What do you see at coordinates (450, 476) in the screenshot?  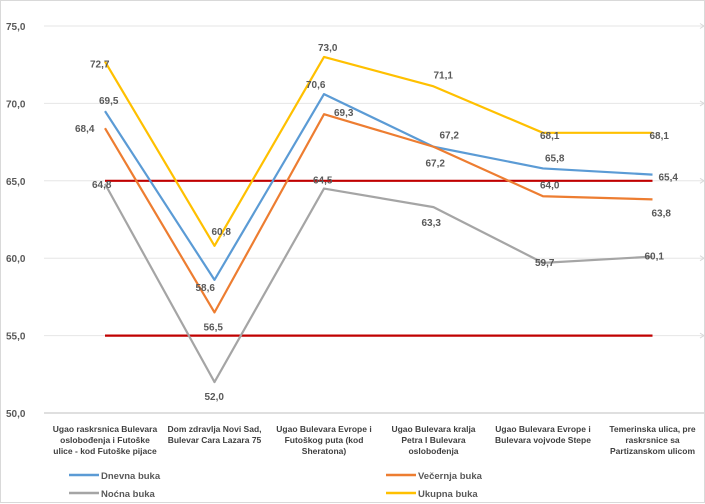 I see `legend-label: Večernja buka` at bounding box center [450, 476].